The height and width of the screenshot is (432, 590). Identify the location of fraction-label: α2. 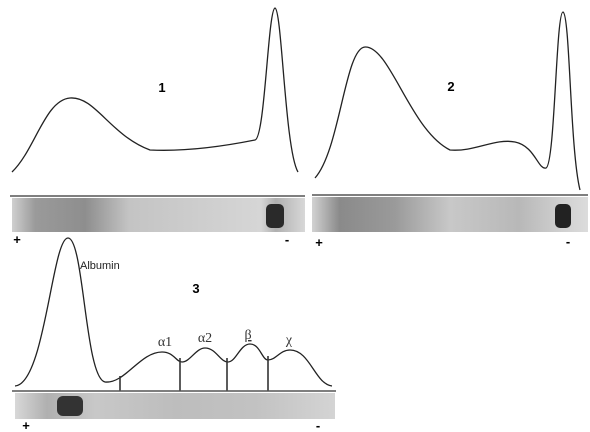
(205, 338).